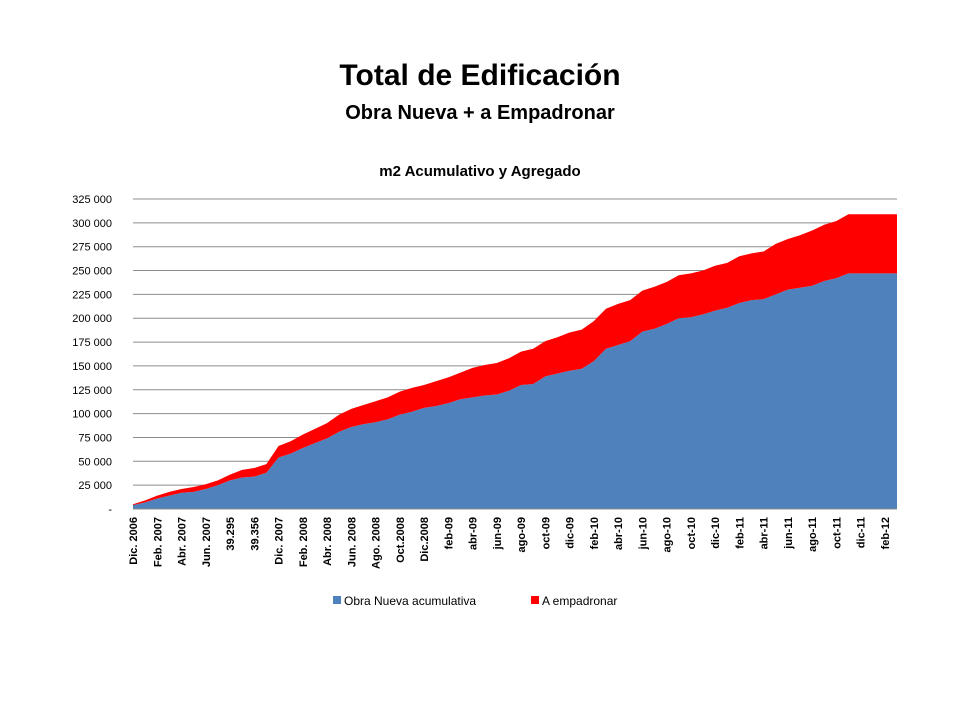 The image size is (960, 720). What do you see at coordinates (95, 462) in the screenshot?
I see `y-tick-label: 50 000` at bounding box center [95, 462].